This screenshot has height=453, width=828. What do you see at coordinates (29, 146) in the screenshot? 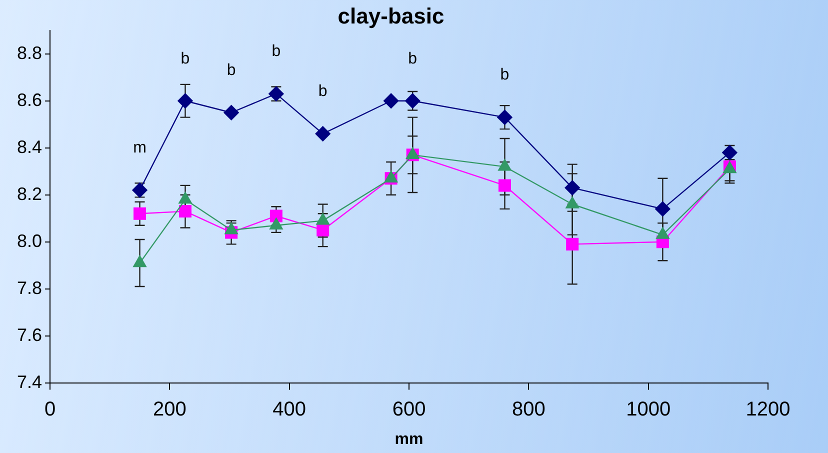
I see `y-tick-label: 8.4` at bounding box center [29, 146].